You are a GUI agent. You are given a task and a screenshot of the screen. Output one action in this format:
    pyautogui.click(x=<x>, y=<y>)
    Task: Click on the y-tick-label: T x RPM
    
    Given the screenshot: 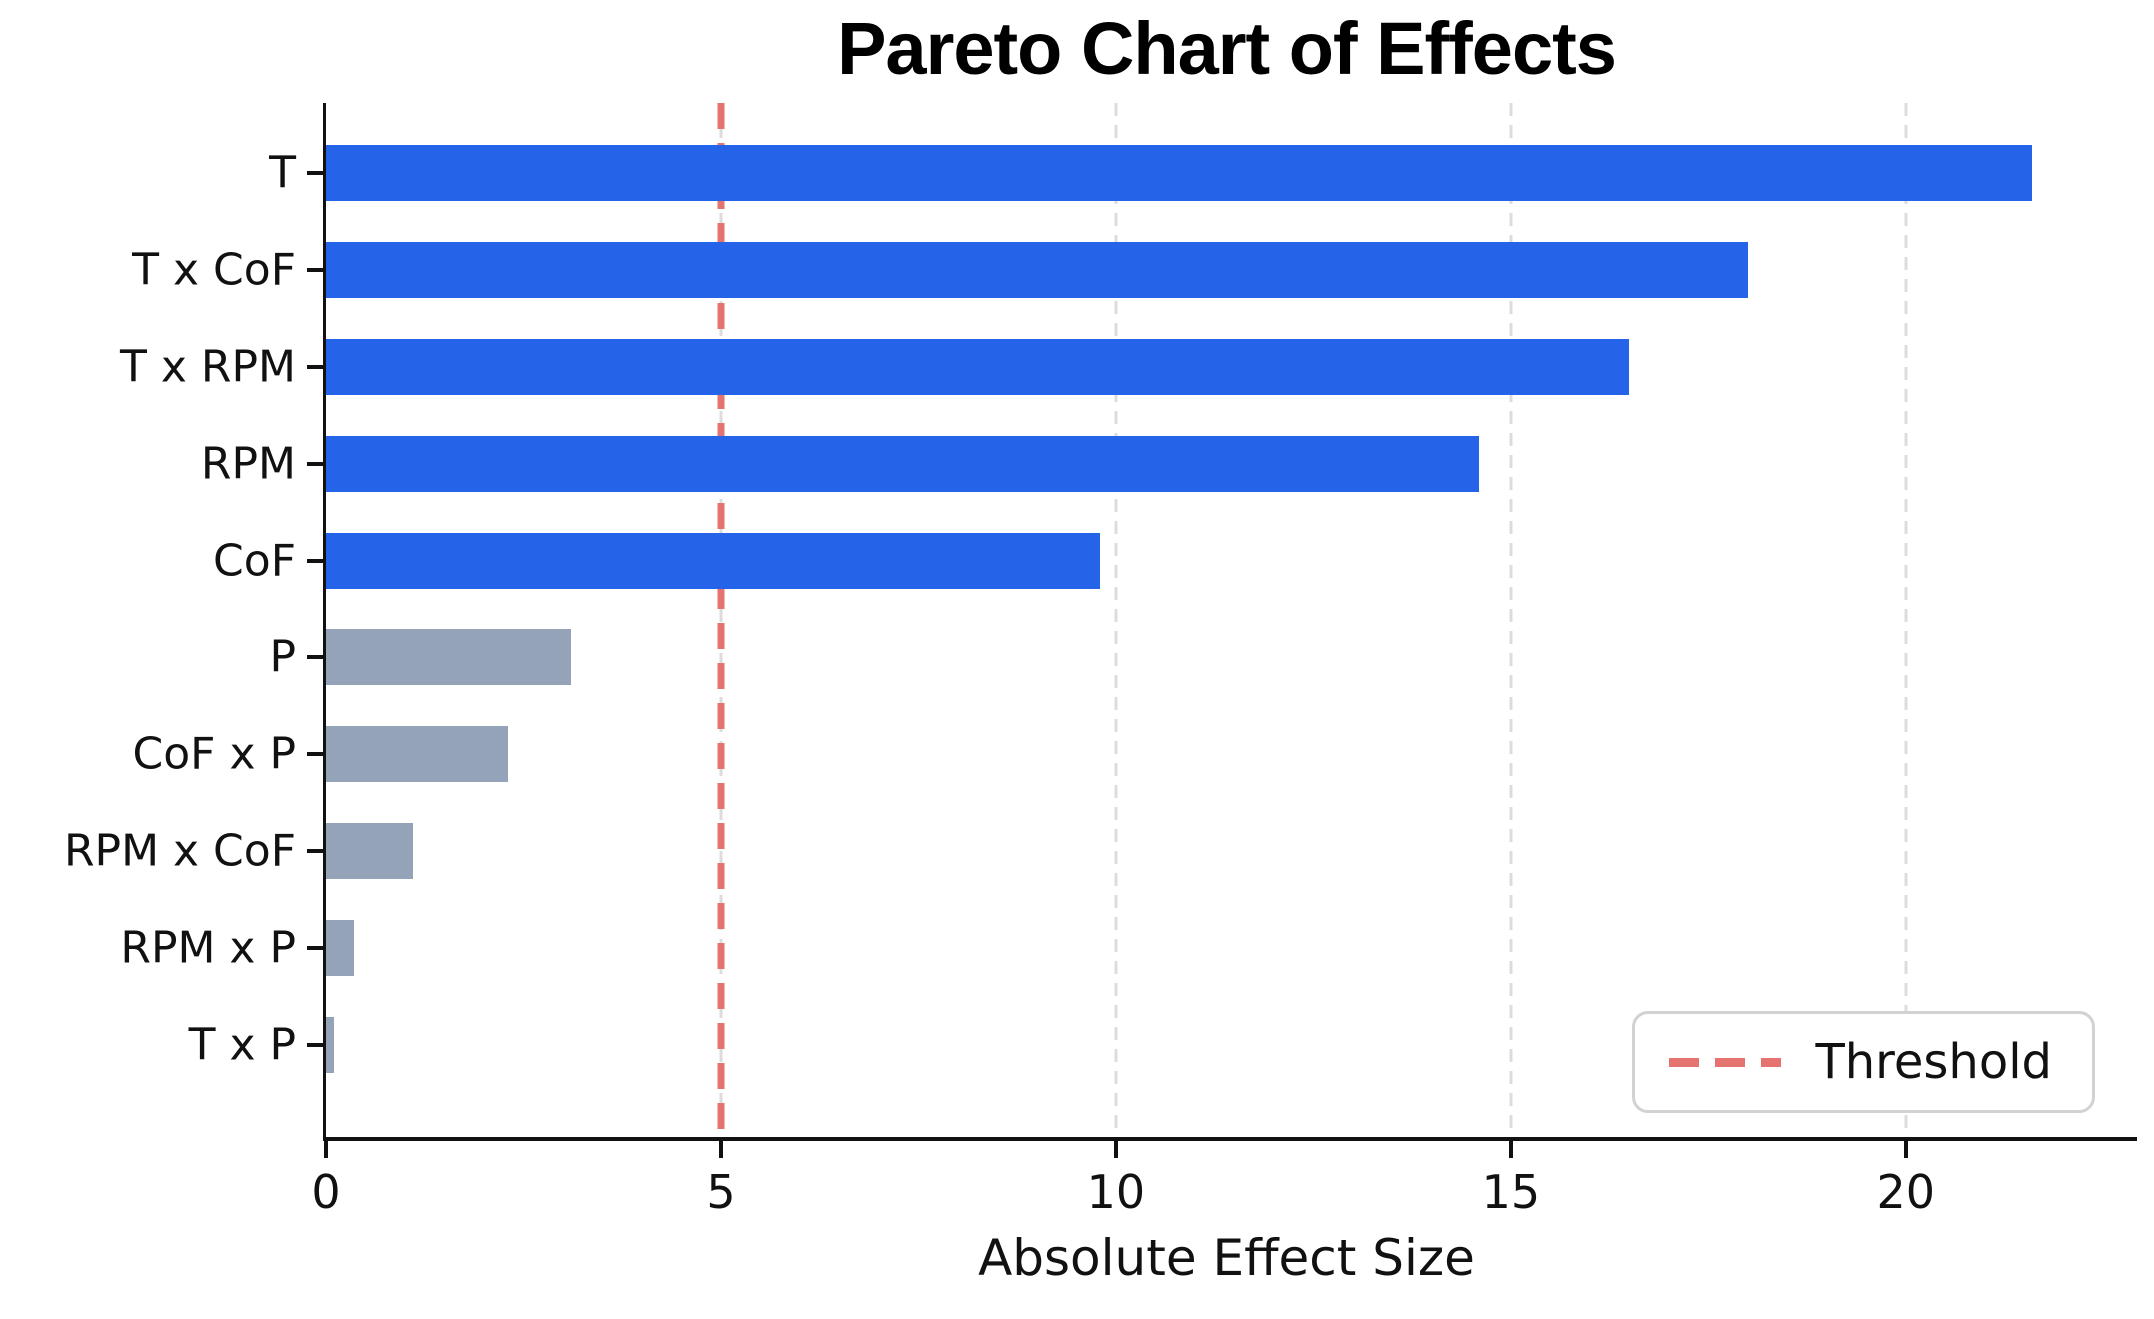 What is the action you would take?
    pyautogui.click(x=208, y=367)
    